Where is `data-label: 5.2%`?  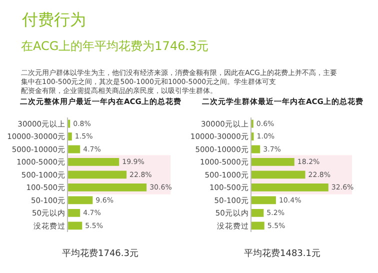
data-label: 5.2% is located at coordinates (275, 213).